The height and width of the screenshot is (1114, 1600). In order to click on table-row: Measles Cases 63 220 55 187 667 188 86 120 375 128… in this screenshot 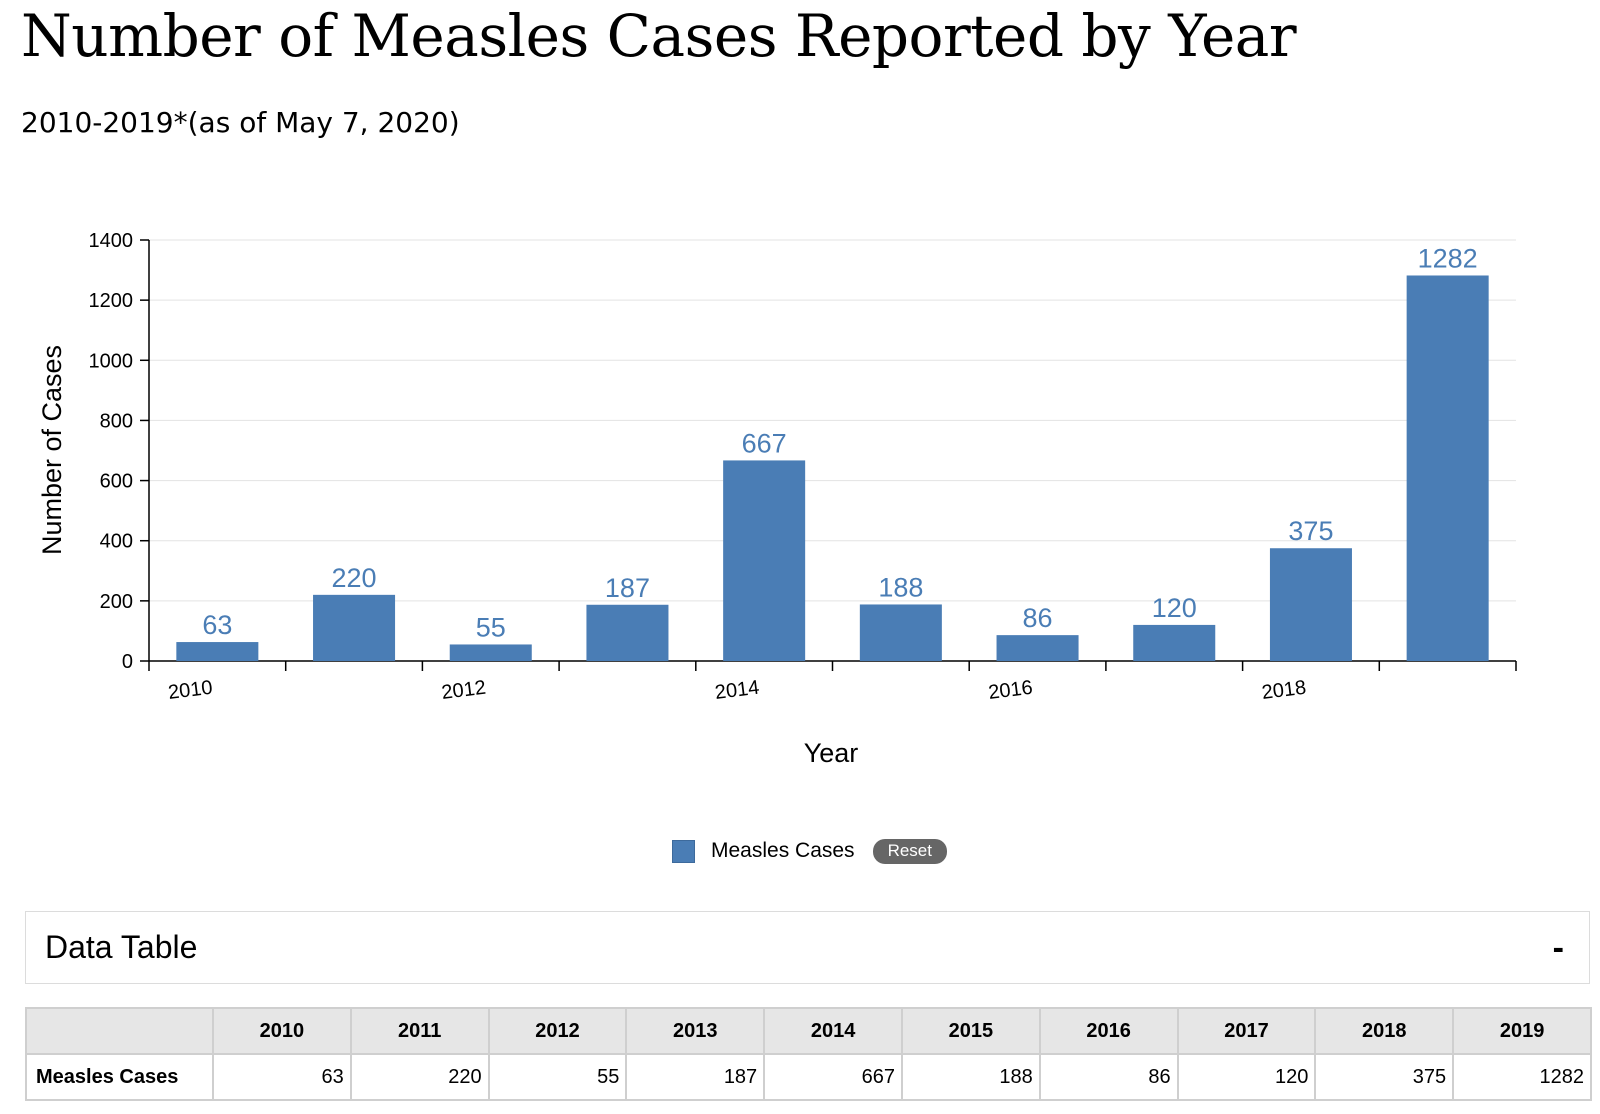, I will do `click(808, 1077)`.